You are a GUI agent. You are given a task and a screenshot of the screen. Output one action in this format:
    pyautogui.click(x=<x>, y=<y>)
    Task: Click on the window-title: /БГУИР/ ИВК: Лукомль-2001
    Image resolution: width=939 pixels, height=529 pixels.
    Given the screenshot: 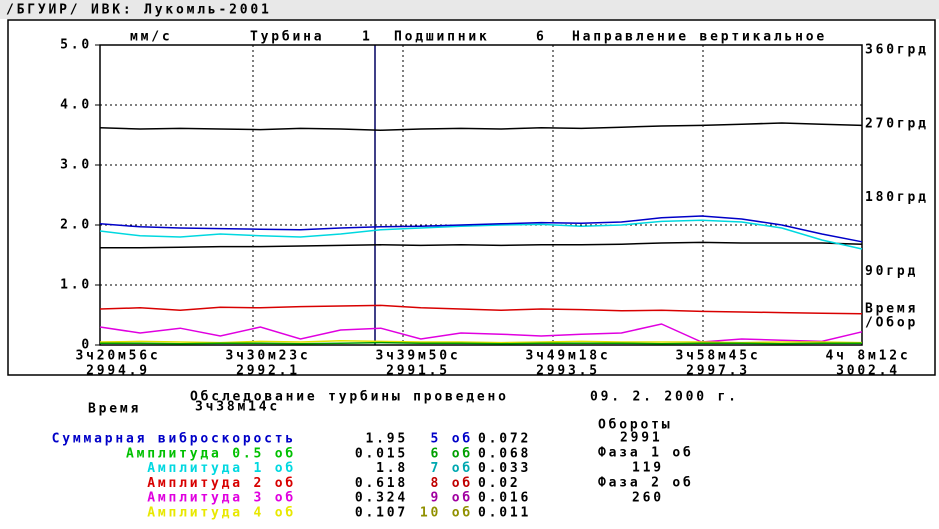 What is the action you would take?
    pyautogui.click(x=139, y=10)
    